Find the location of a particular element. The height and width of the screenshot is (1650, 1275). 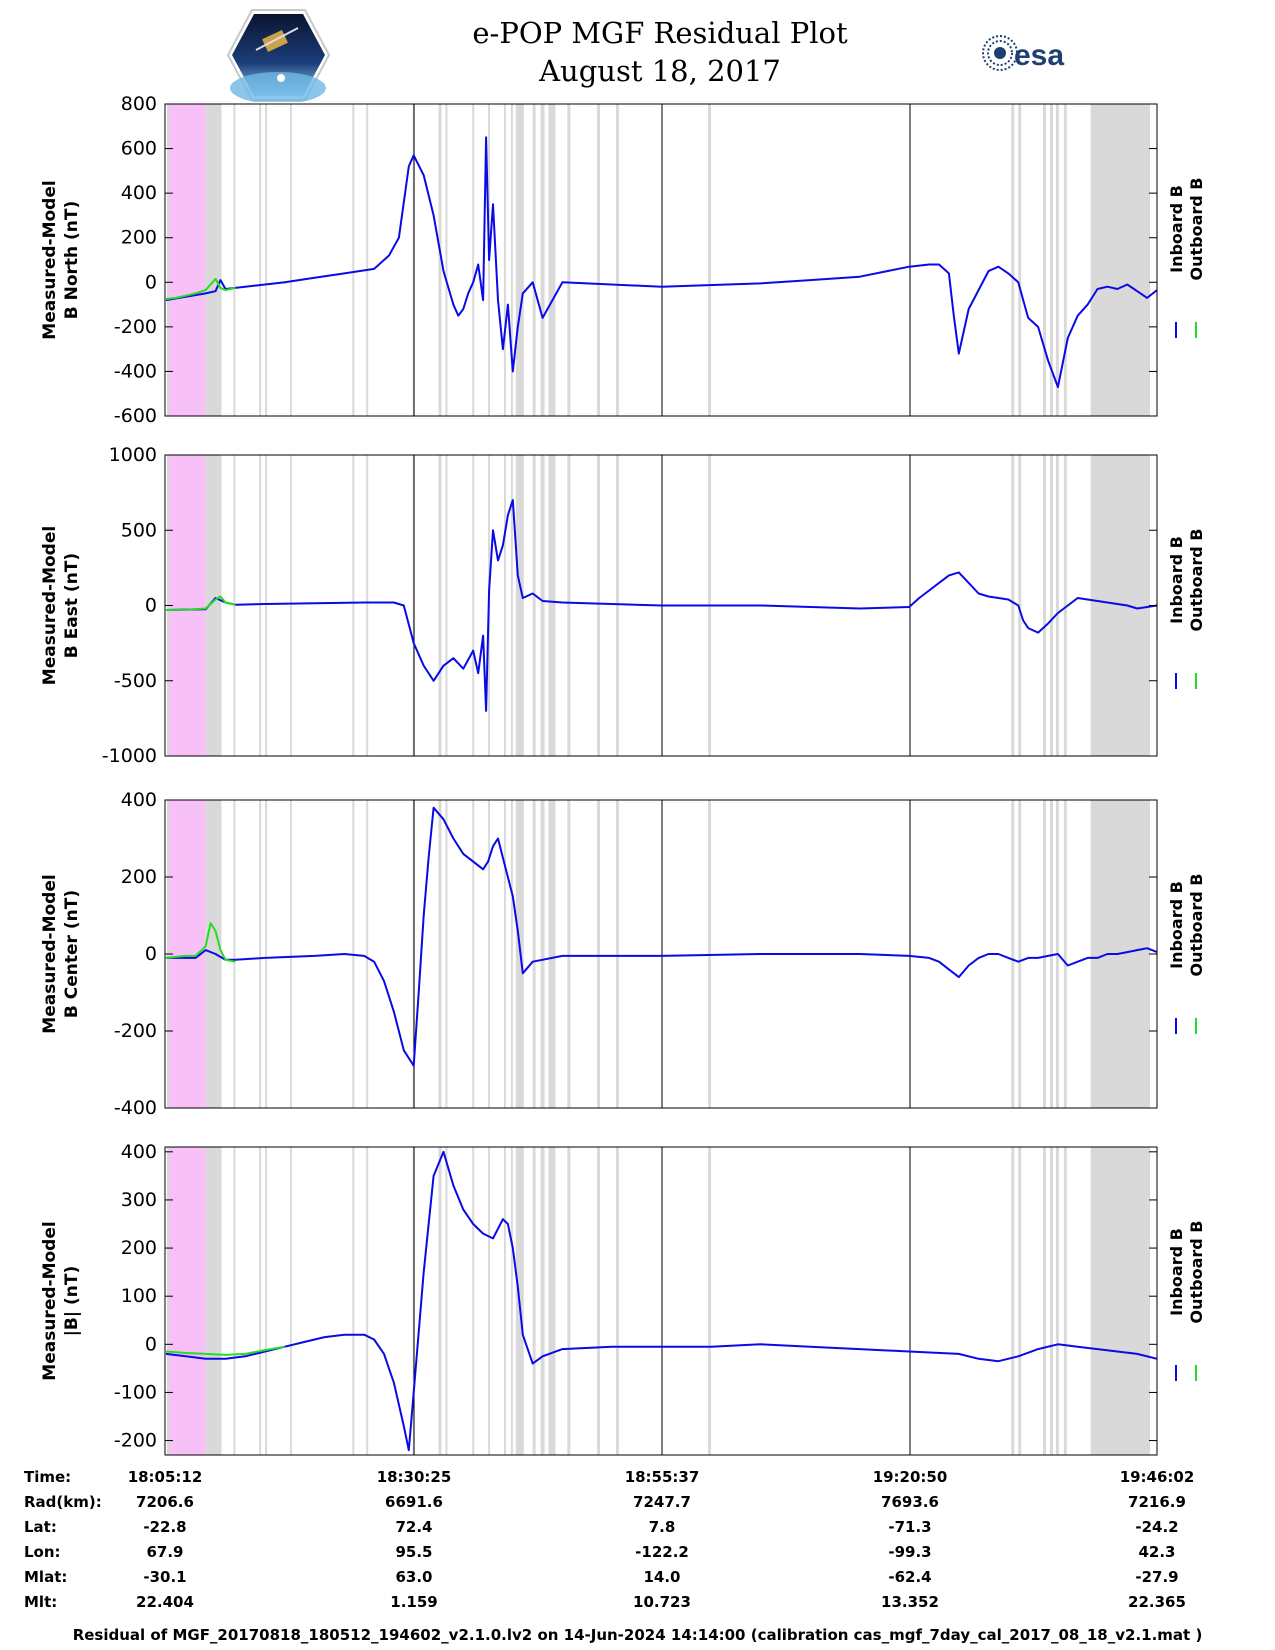

esa-logo-text: esa is located at coordinates (1039, 55).